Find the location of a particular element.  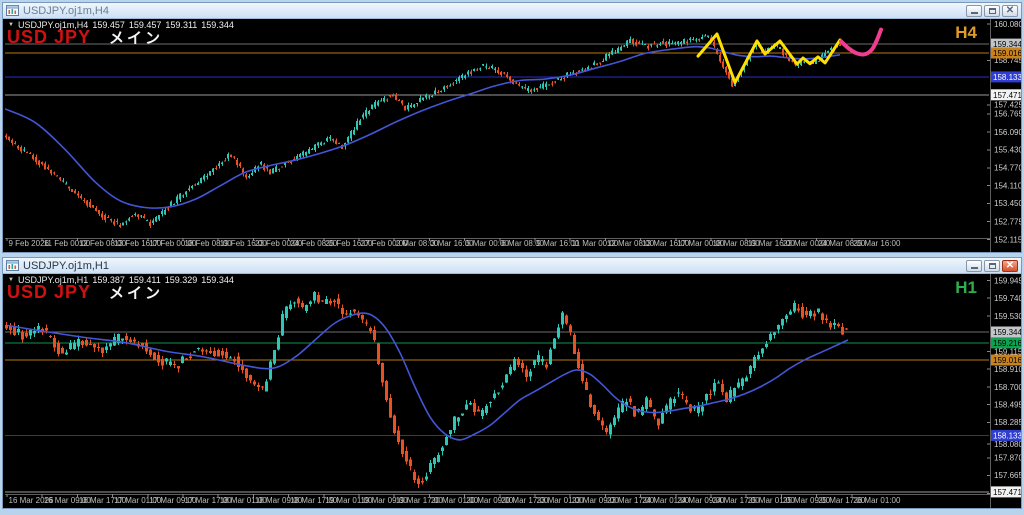

svg-text: 17 Mar 17:00 is located at coordinates (209, 500).